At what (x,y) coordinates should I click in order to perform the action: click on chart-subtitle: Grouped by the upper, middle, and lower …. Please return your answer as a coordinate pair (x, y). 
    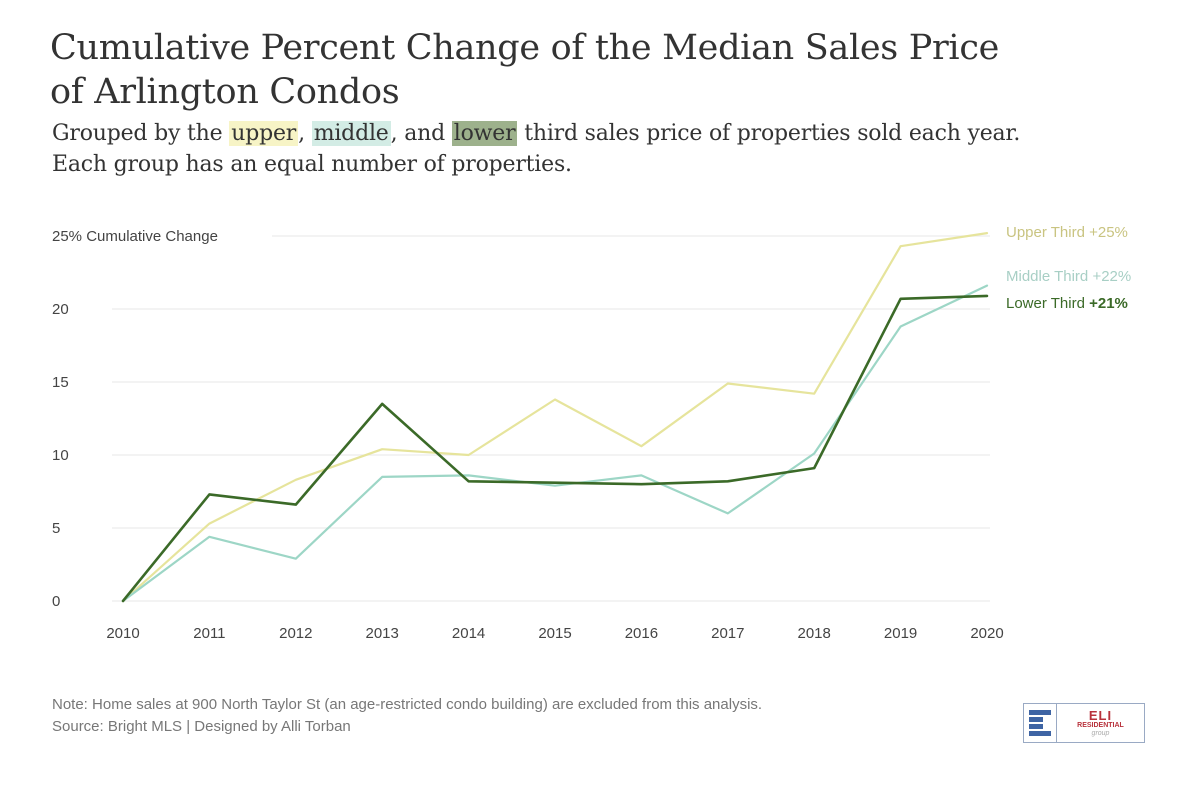
    Looking at the image, I should click on (612, 149).